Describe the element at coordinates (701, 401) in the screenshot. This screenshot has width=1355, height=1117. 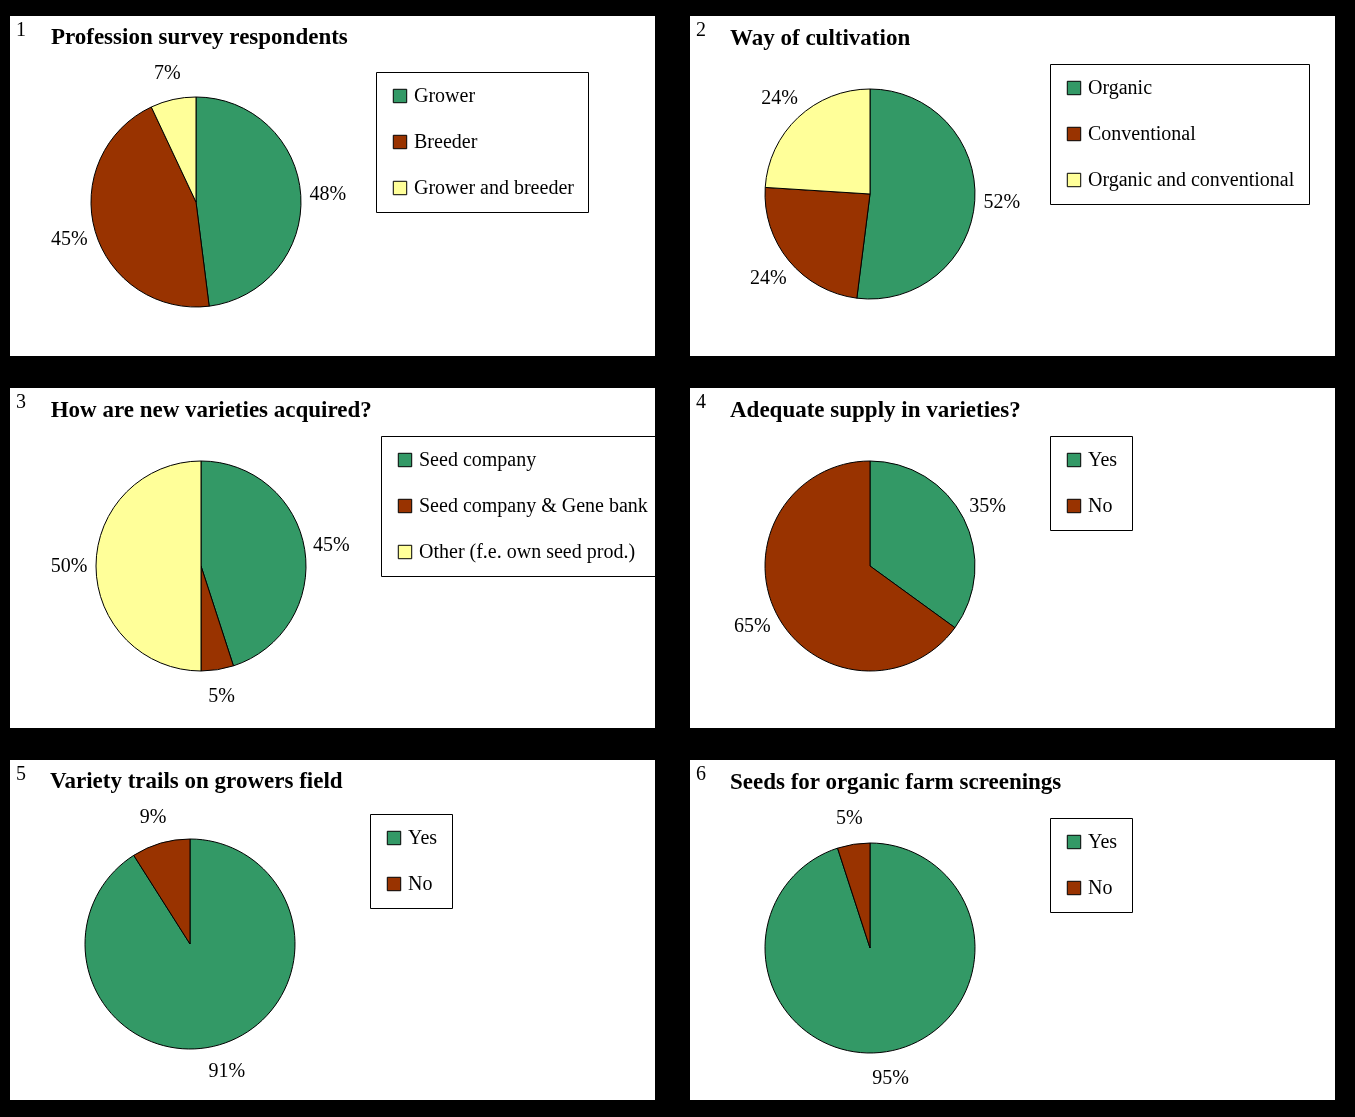
I see `text: 4` at that location.